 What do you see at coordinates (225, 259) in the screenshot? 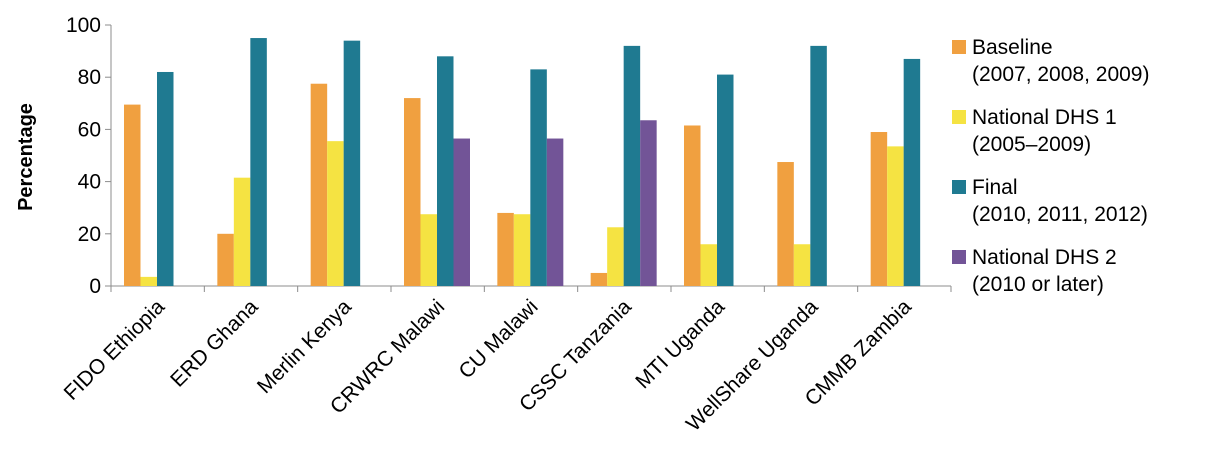
I see `bar-baseline-erd-ghana` at bounding box center [225, 259].